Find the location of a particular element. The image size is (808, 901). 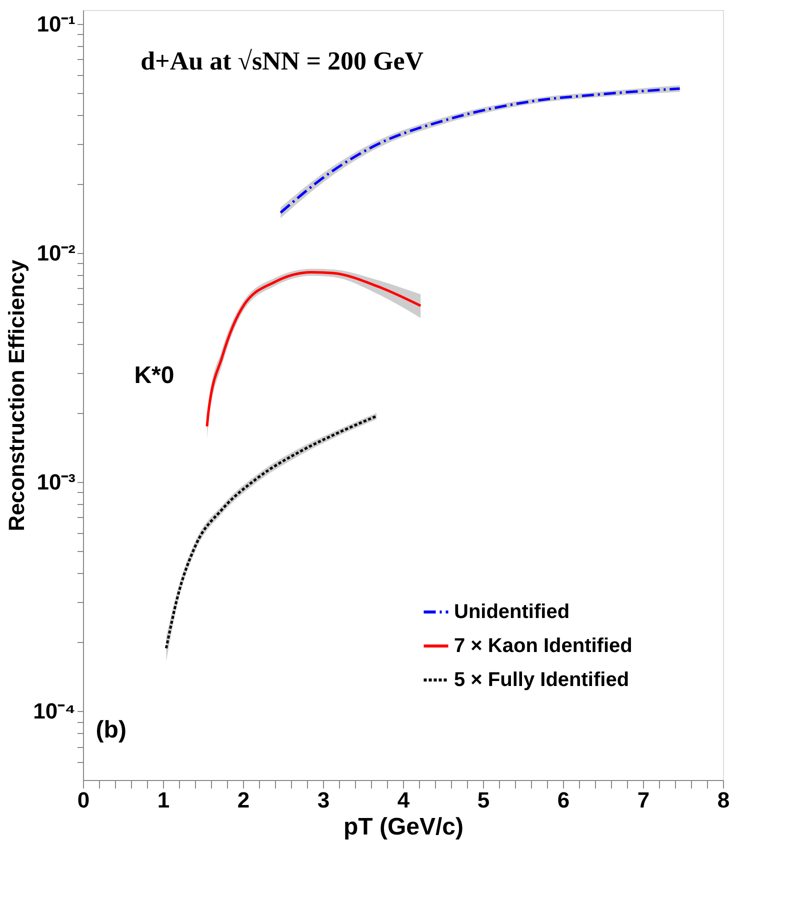

x-tick-label: 0 is located at coordinates (83, 800).